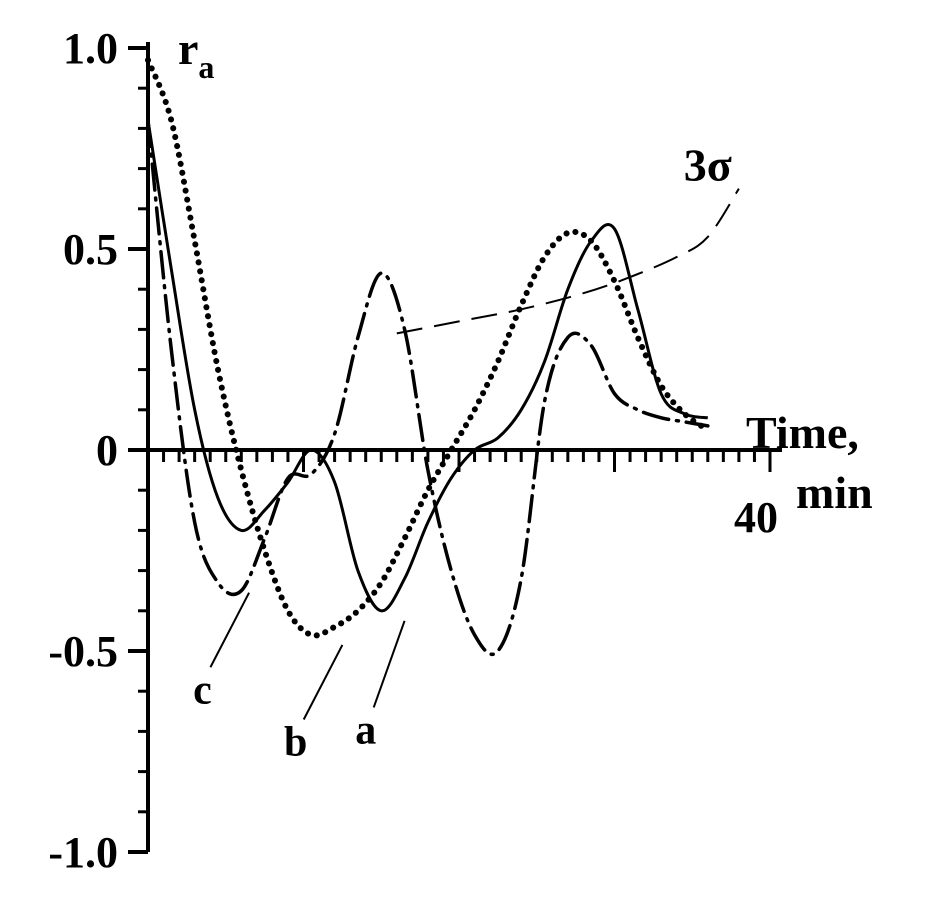 This screenshot has width=928, height=898. Describe the element at coordinates (83, 852) in the screenshot. I see `y-tick-label: -1.0` at that location.